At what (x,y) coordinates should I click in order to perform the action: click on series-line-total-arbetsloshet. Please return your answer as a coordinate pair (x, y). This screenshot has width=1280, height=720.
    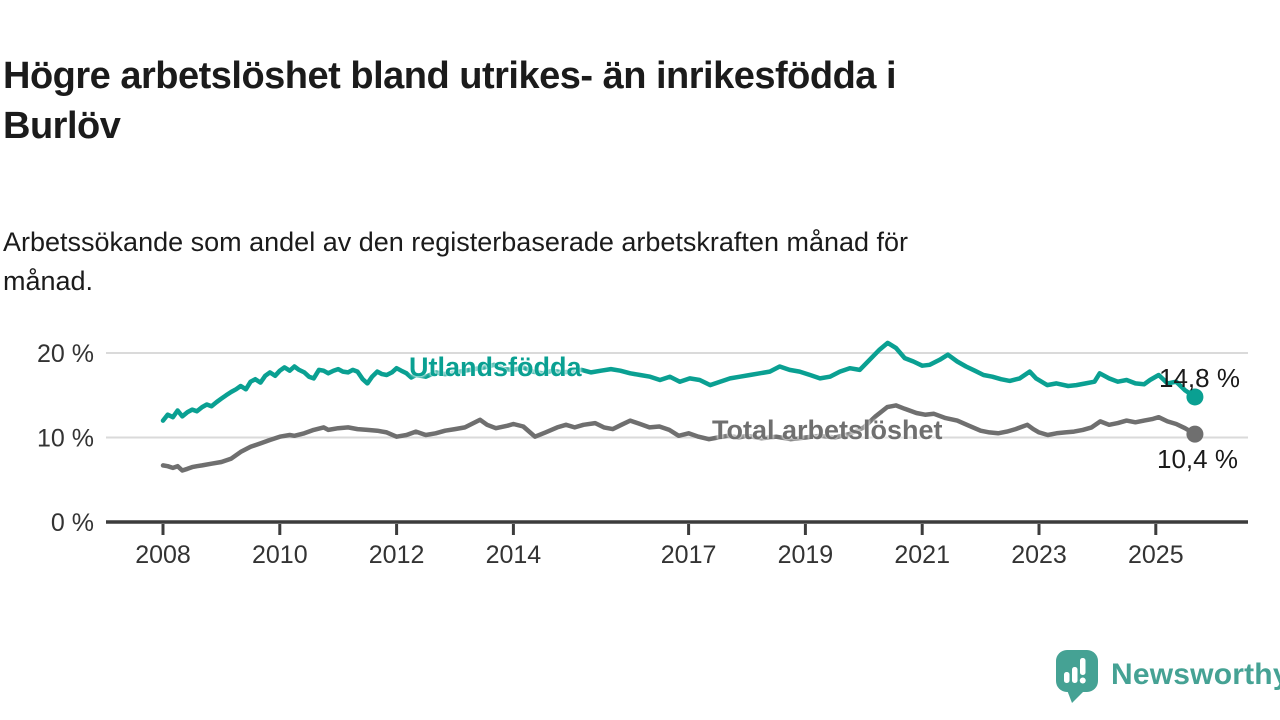
    Looking at the image, I should click on (679, 438).